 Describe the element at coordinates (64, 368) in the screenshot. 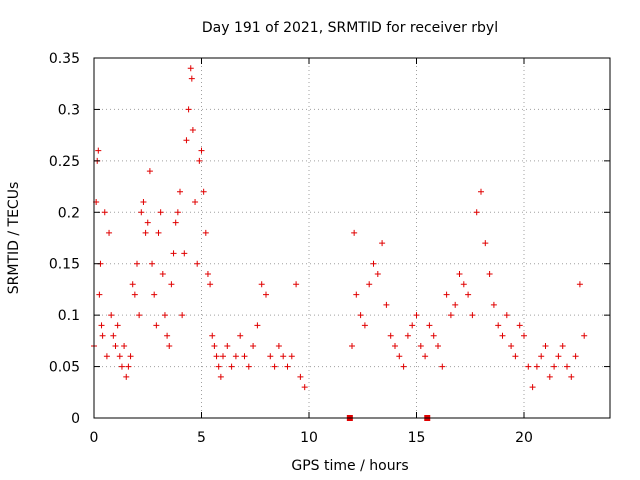

I see `y-tick-label: 0.05` at that location.